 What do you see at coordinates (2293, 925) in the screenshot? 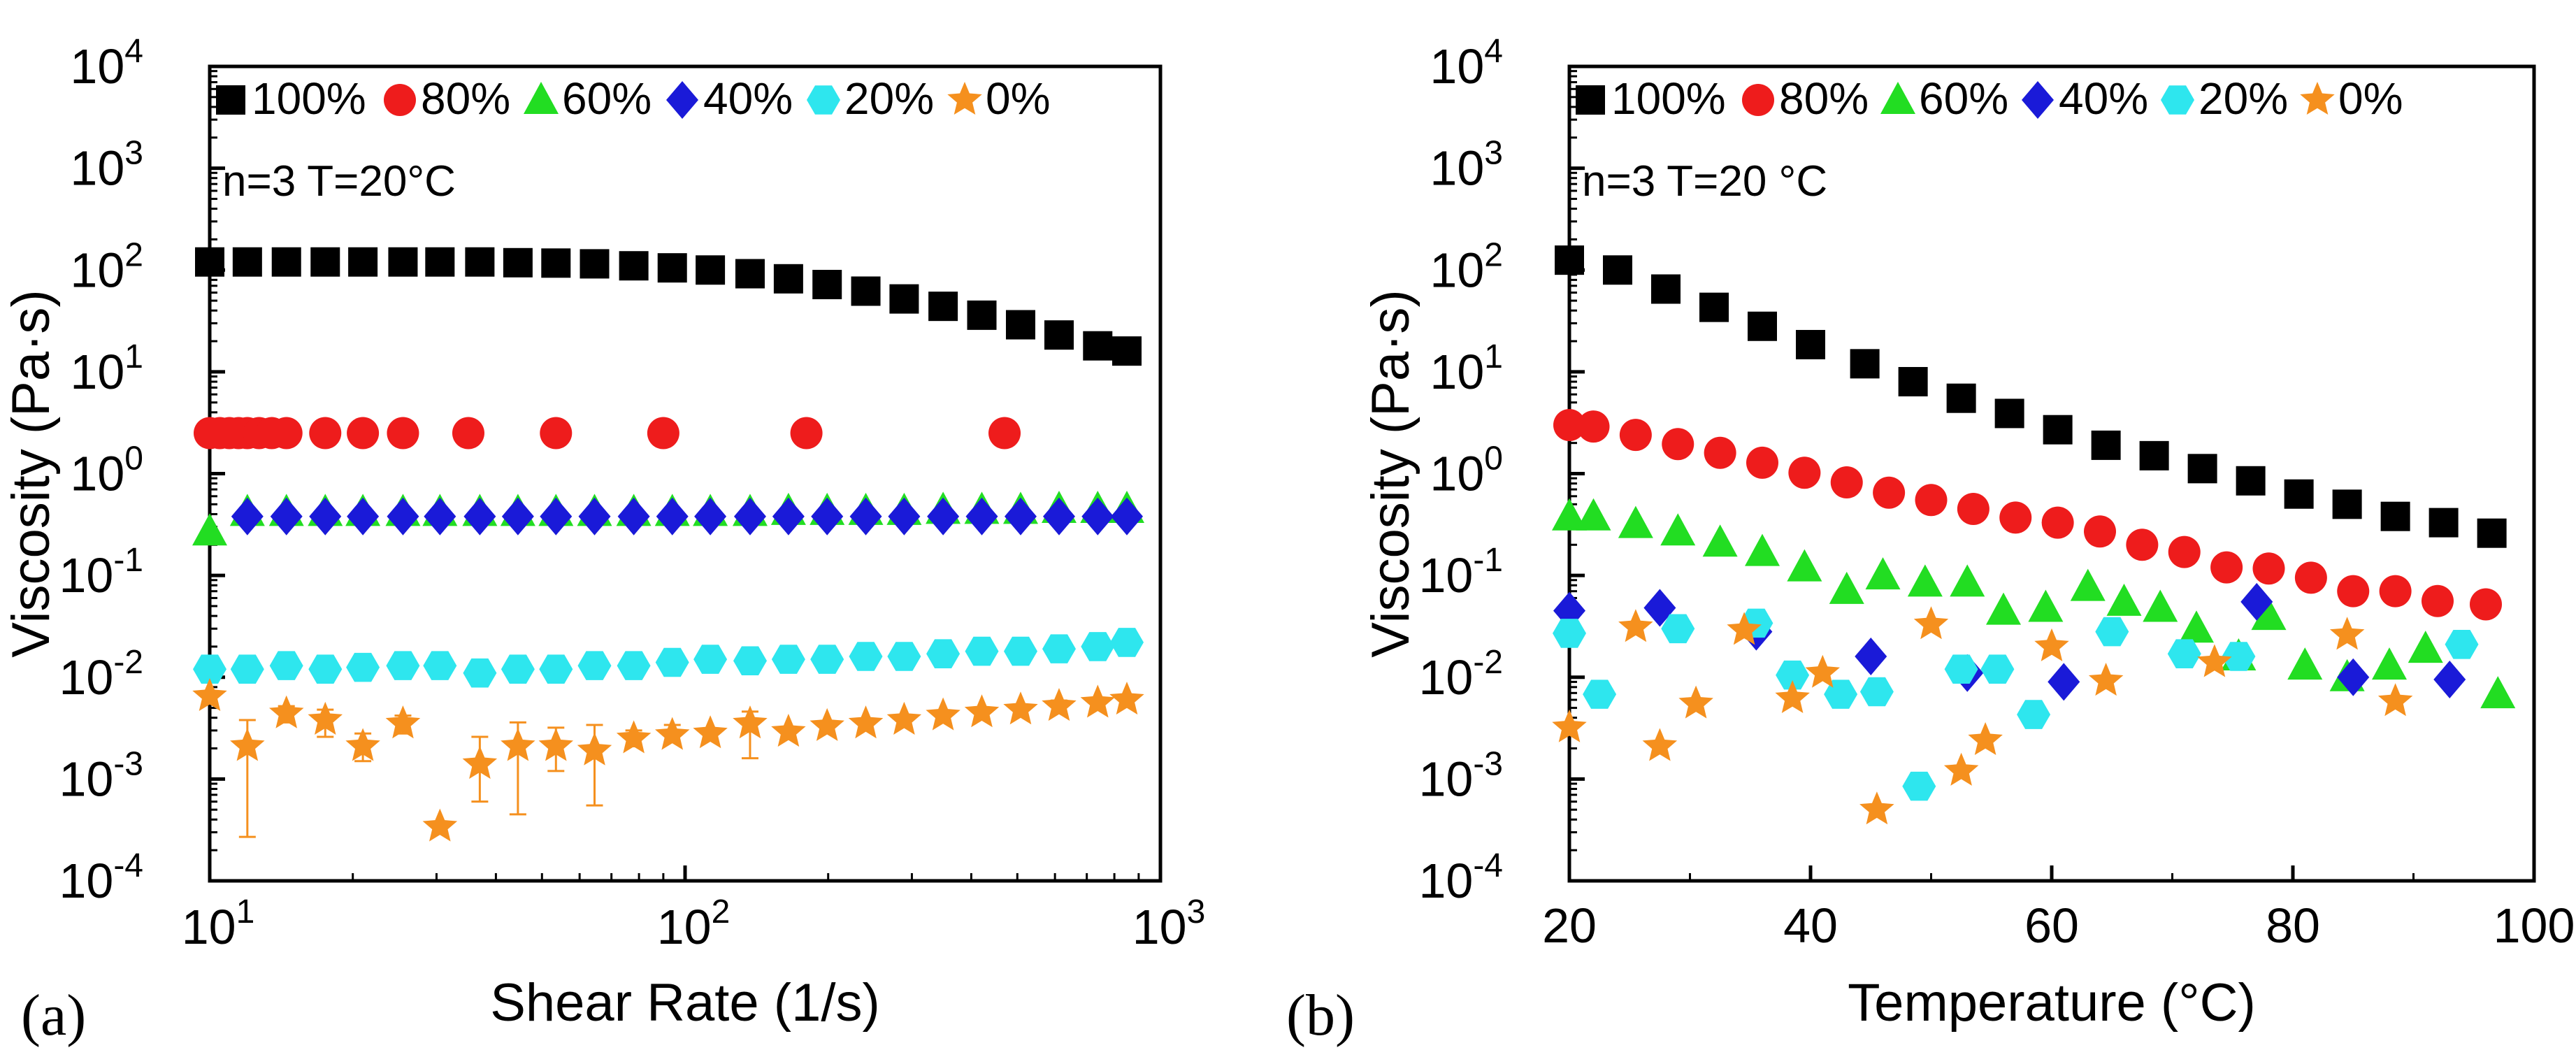
I see `x-tick-label: 80` at bounding box center [2293, 925].